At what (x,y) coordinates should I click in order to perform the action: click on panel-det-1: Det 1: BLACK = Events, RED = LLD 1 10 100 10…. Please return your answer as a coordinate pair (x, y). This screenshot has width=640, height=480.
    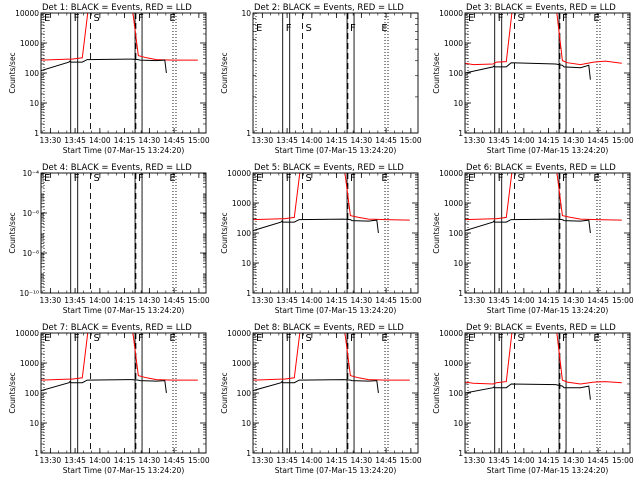
    Looking at the image, I should click on (109, 79).